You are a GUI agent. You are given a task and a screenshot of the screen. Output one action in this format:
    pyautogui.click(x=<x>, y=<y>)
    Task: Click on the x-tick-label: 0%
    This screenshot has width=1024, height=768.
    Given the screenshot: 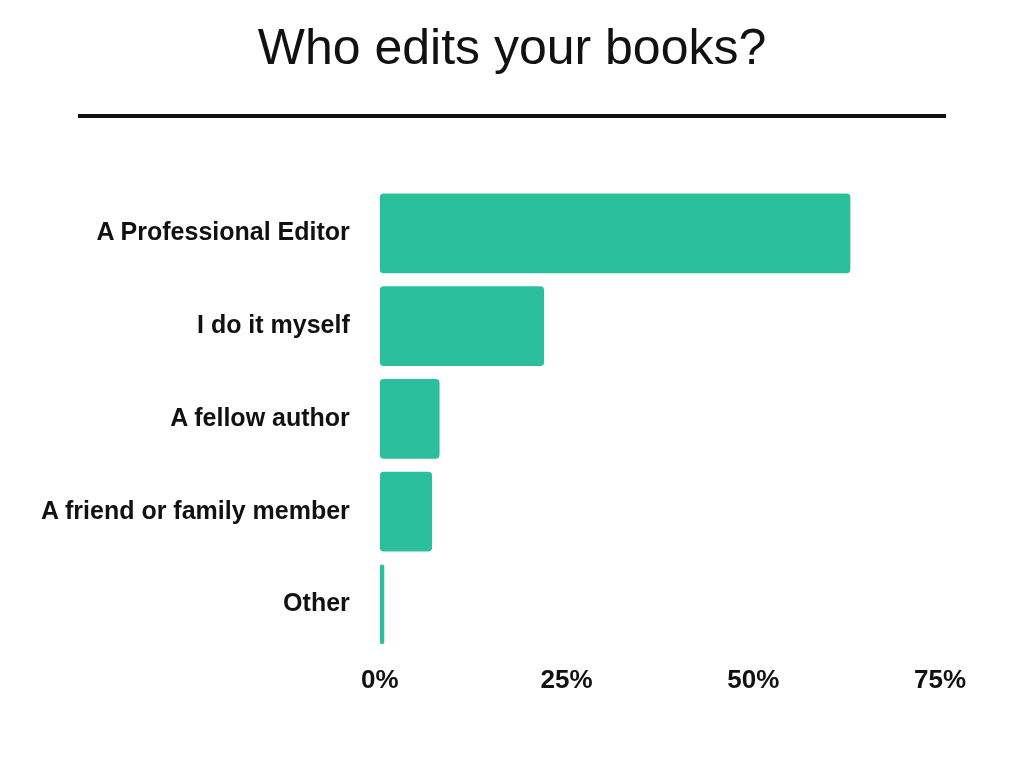 What is the action you would take?
    pyautogui.click(x=380, y=678)
    